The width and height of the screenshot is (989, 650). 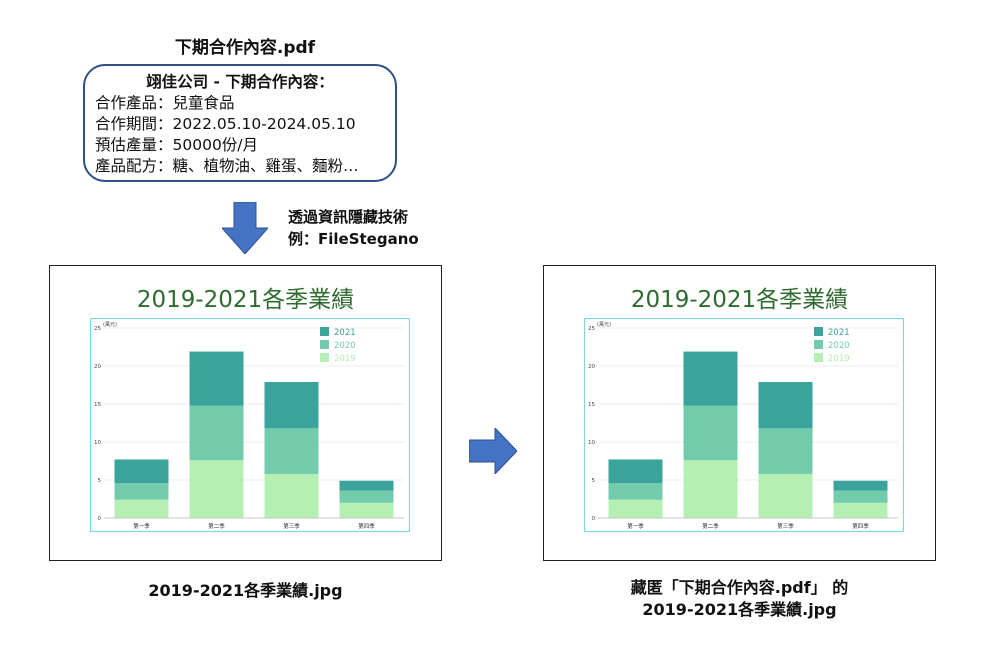 What do you see at coordinates (245, 48) in the screenshot?
I see `pdf-filename: 下期合作內容.pdf` at bounding box center [245, 48].